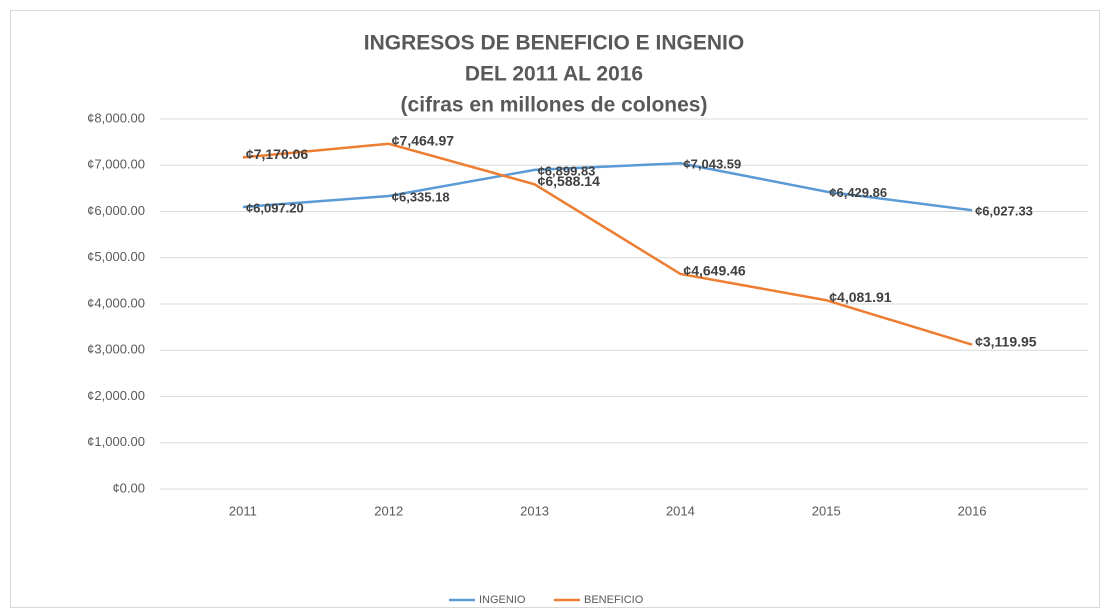  I want to click on y-tick-label: ¢0.00, so click(128, 487).